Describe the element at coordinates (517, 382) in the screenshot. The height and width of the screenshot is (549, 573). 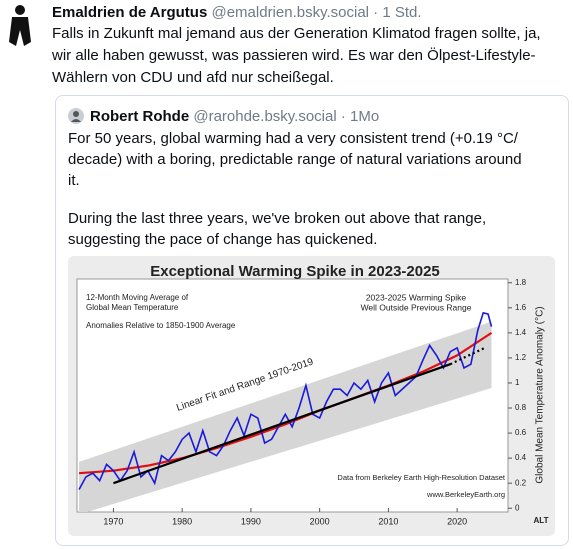
I see `y-tick-label: 1` at that location.